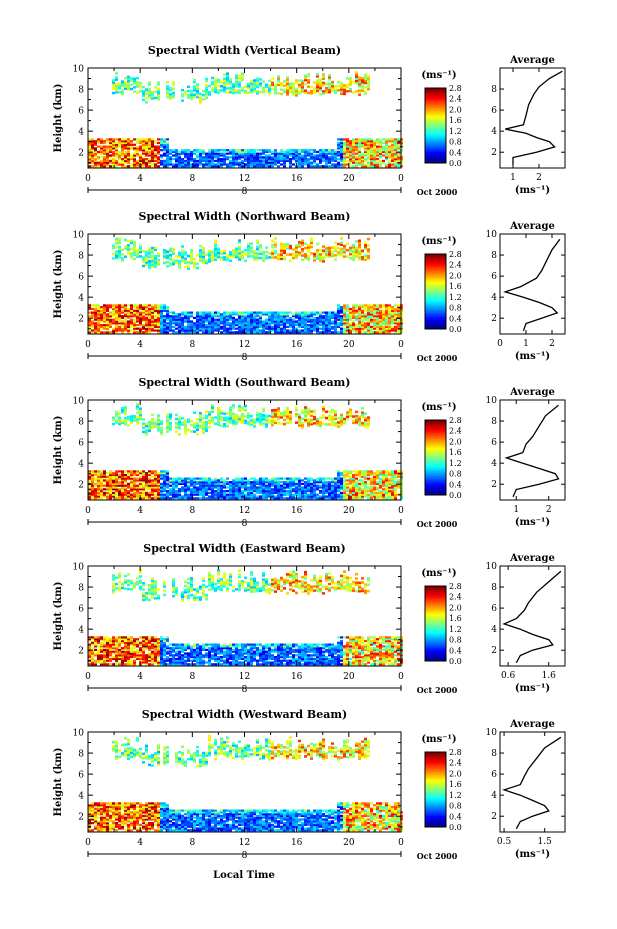  I want to click on average-x-tick-label: 1, so click(513, 178).